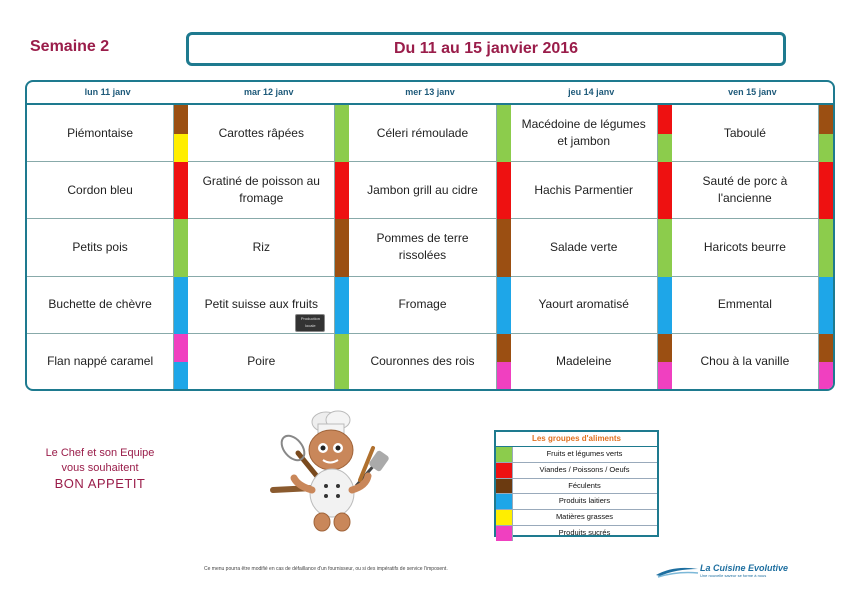  I want to click on menu-dish: Riz, so click(262, 248).